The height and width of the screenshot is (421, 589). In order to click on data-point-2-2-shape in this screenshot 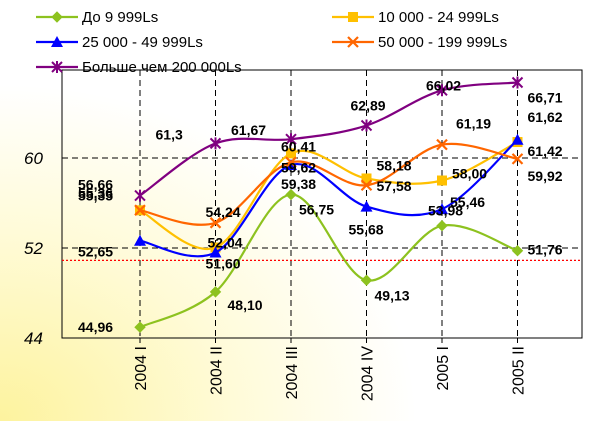, I will do `click(291, 164)`.